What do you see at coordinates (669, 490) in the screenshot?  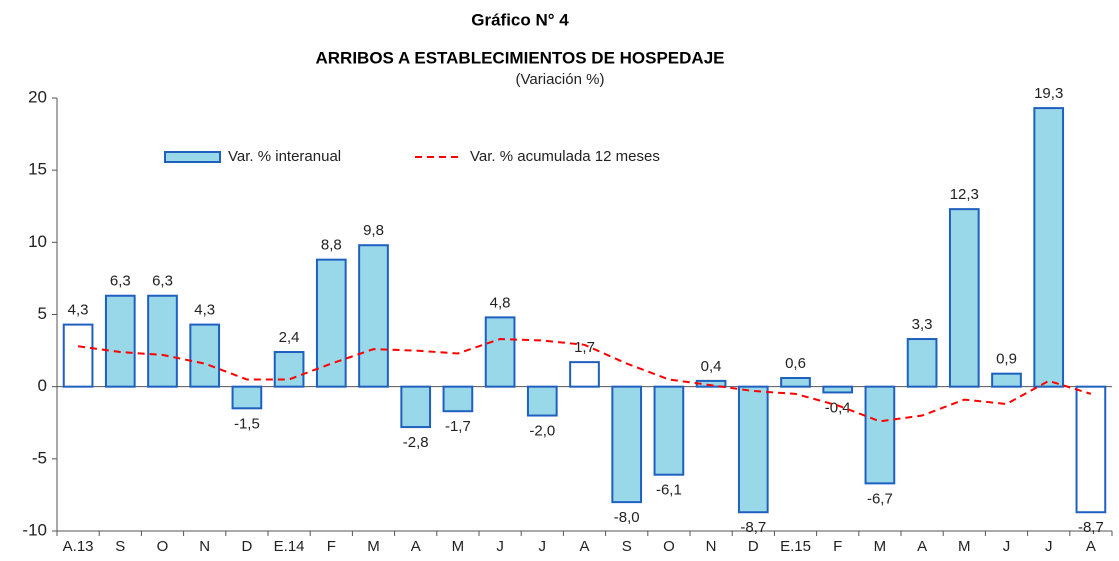 I see `value-label: -6,1` at bounding box center [669, 490].